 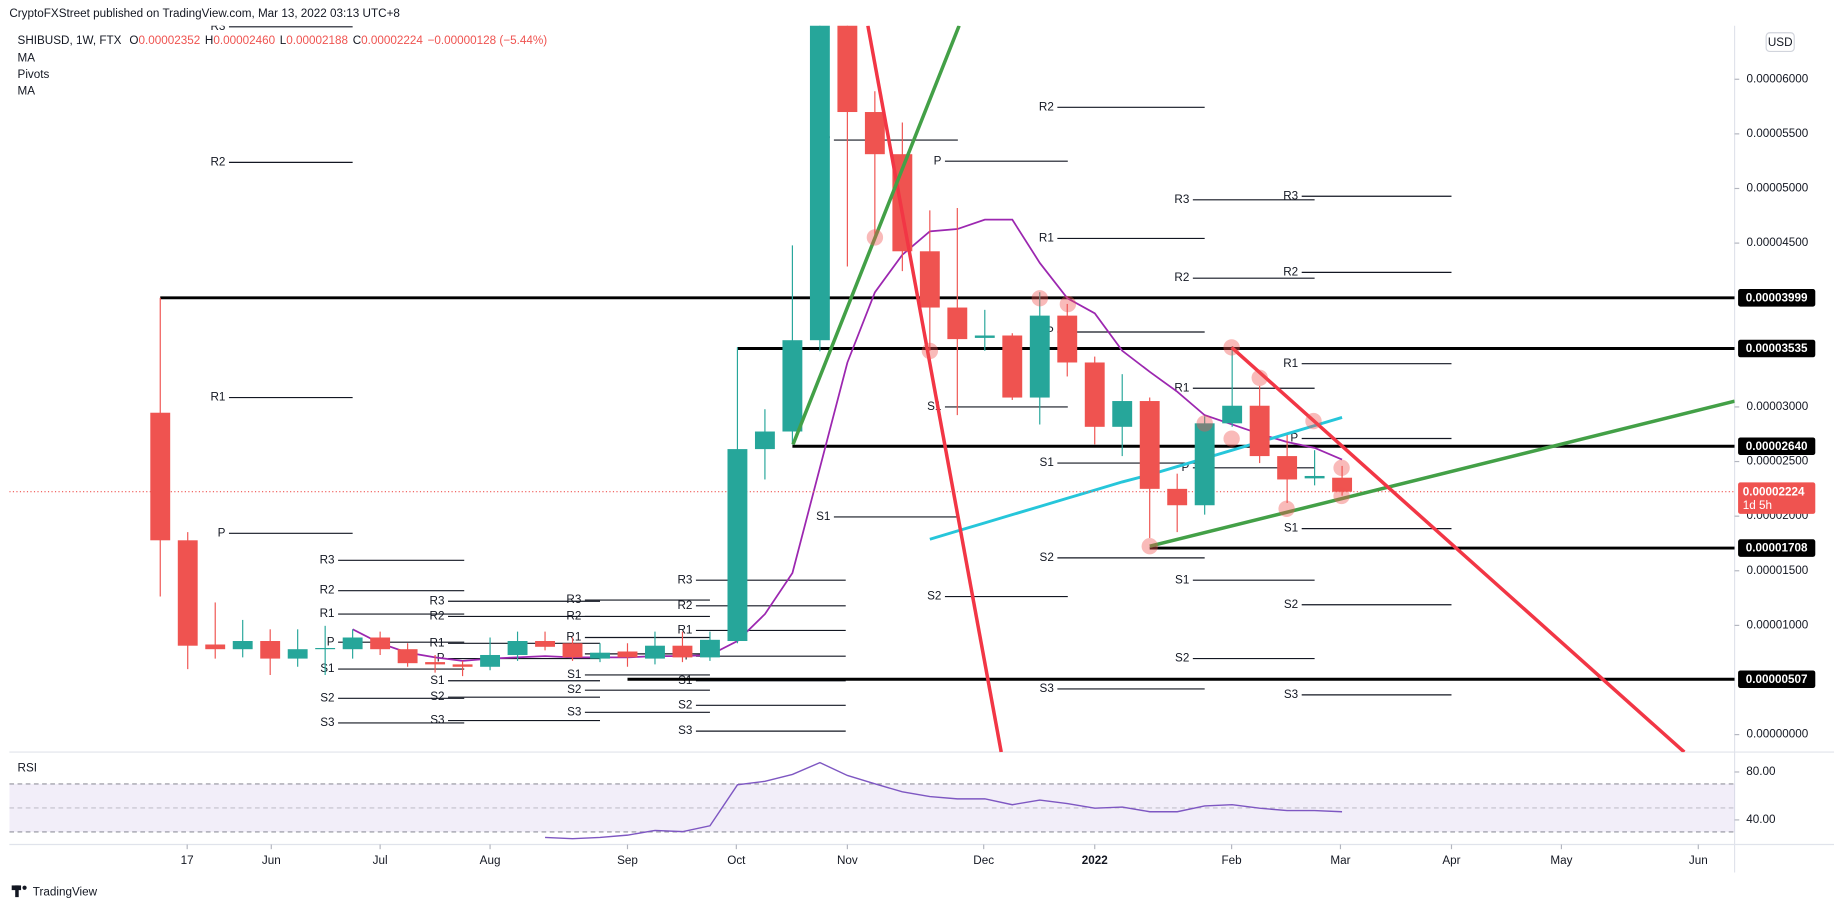 What do you see at coordinates (847, 860) in the screenshot?
I see `x-tick-label: Nov` at bounding box center [847, 860].